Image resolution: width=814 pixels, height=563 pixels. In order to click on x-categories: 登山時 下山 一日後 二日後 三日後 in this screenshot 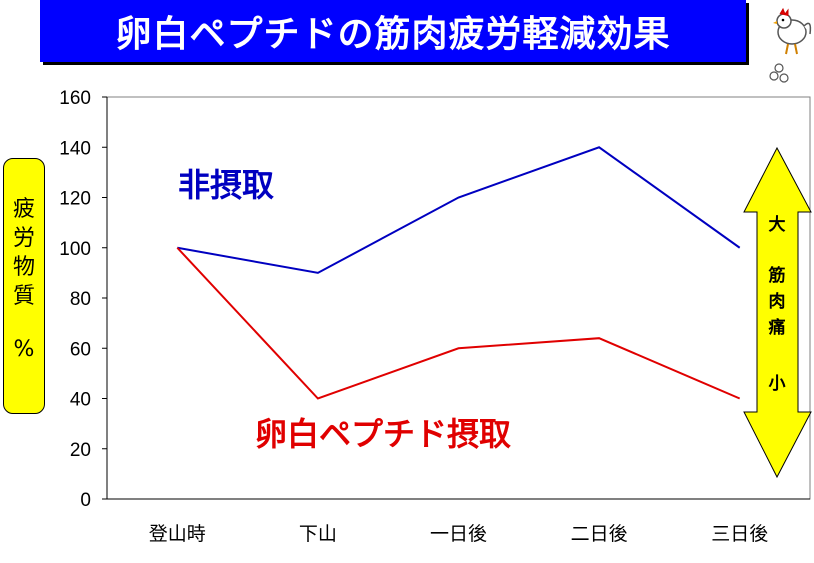, I will do `click(458, 534)`.